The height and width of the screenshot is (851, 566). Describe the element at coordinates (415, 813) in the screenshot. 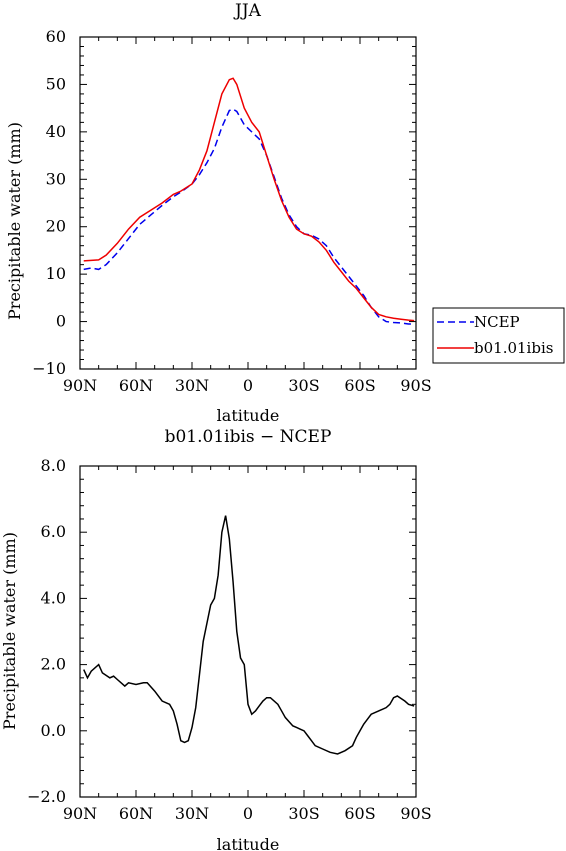

I see `chart-bottom-x-tick-label: 90S` at that location.